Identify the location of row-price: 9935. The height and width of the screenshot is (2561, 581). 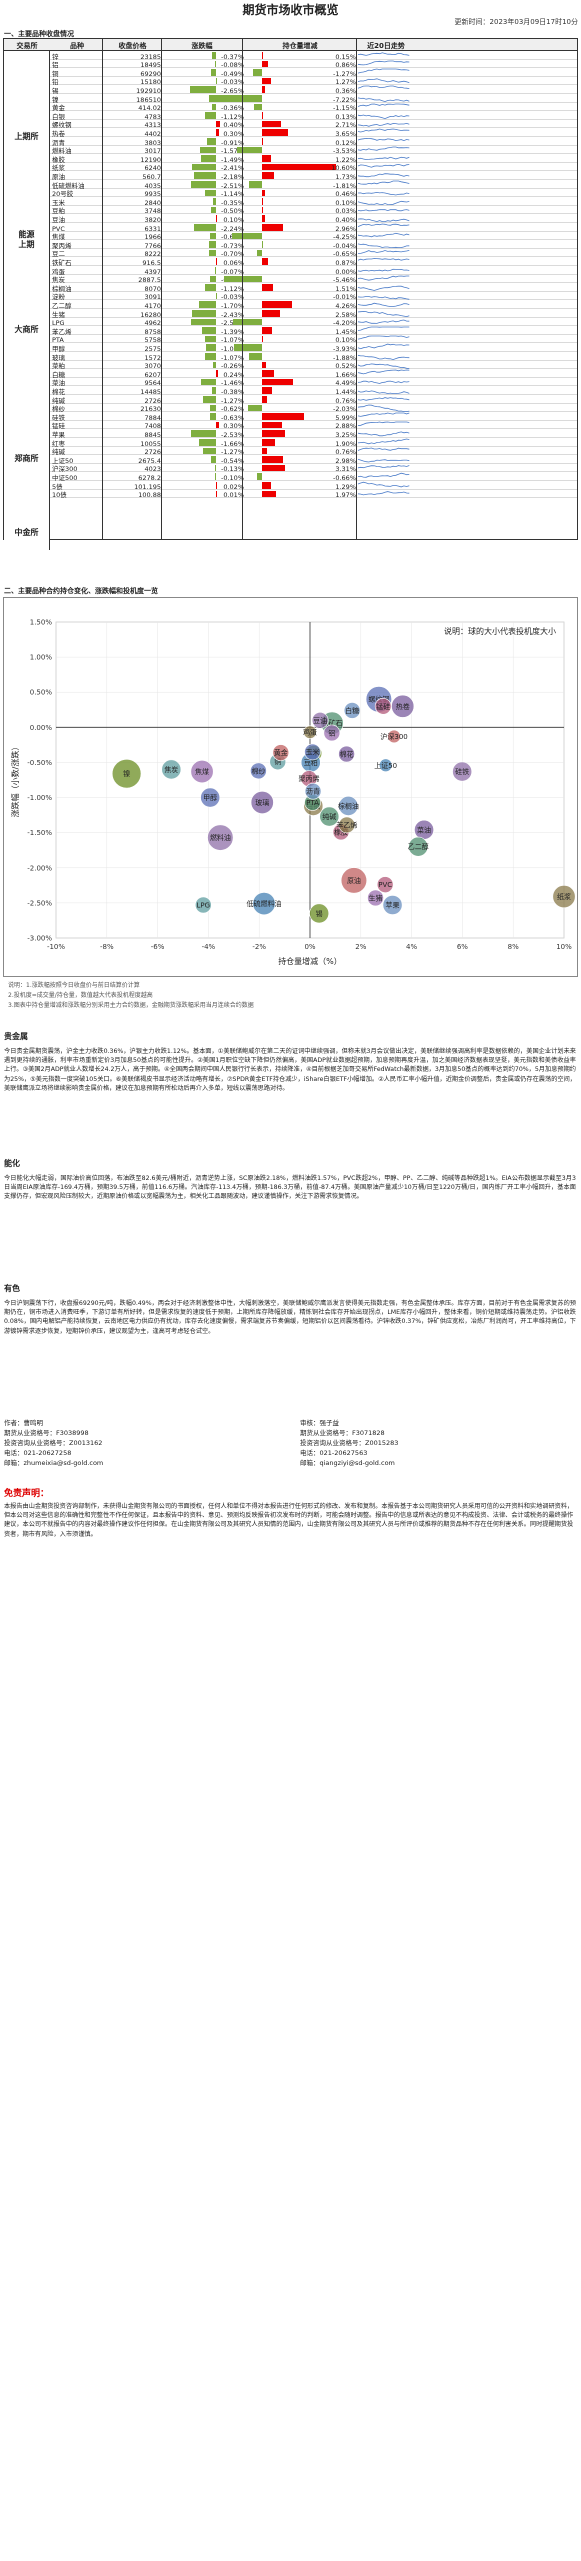
(152, 194).